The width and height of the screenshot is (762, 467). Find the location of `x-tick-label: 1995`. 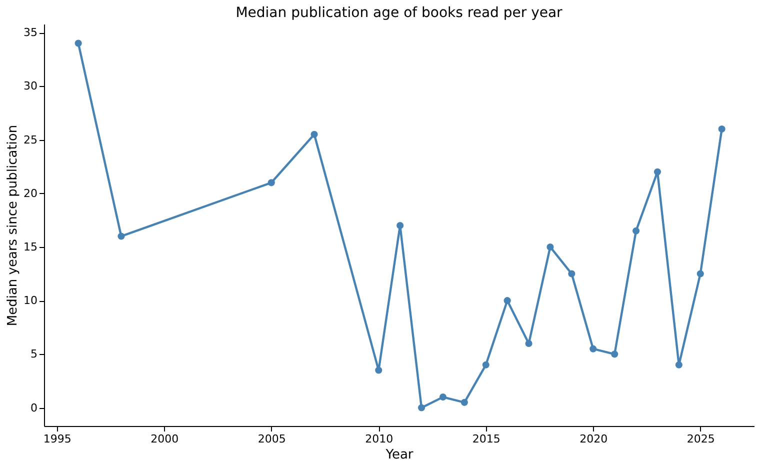

x-tick-label: 1995 is located at coordinates (57, 439).